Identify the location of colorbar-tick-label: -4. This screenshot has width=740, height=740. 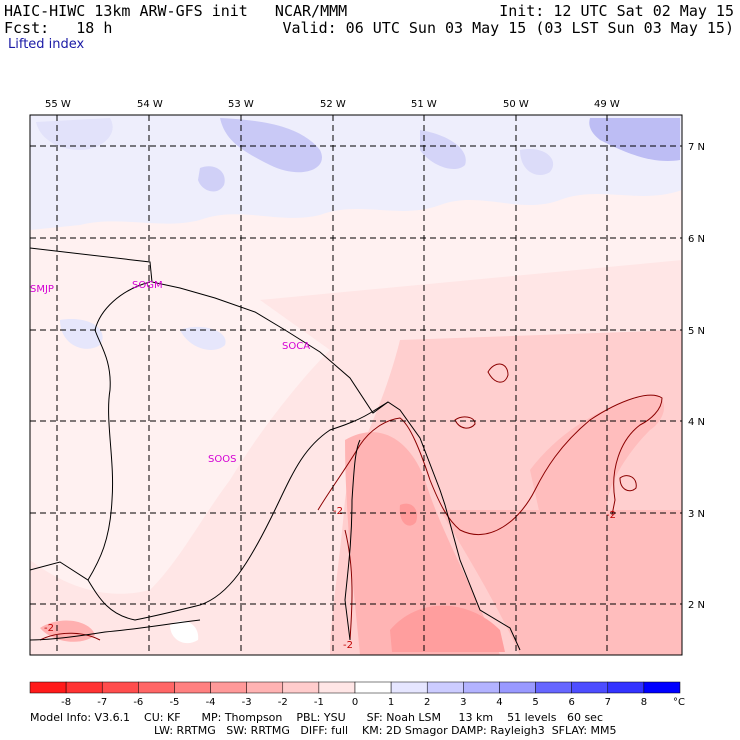
(211, 702).